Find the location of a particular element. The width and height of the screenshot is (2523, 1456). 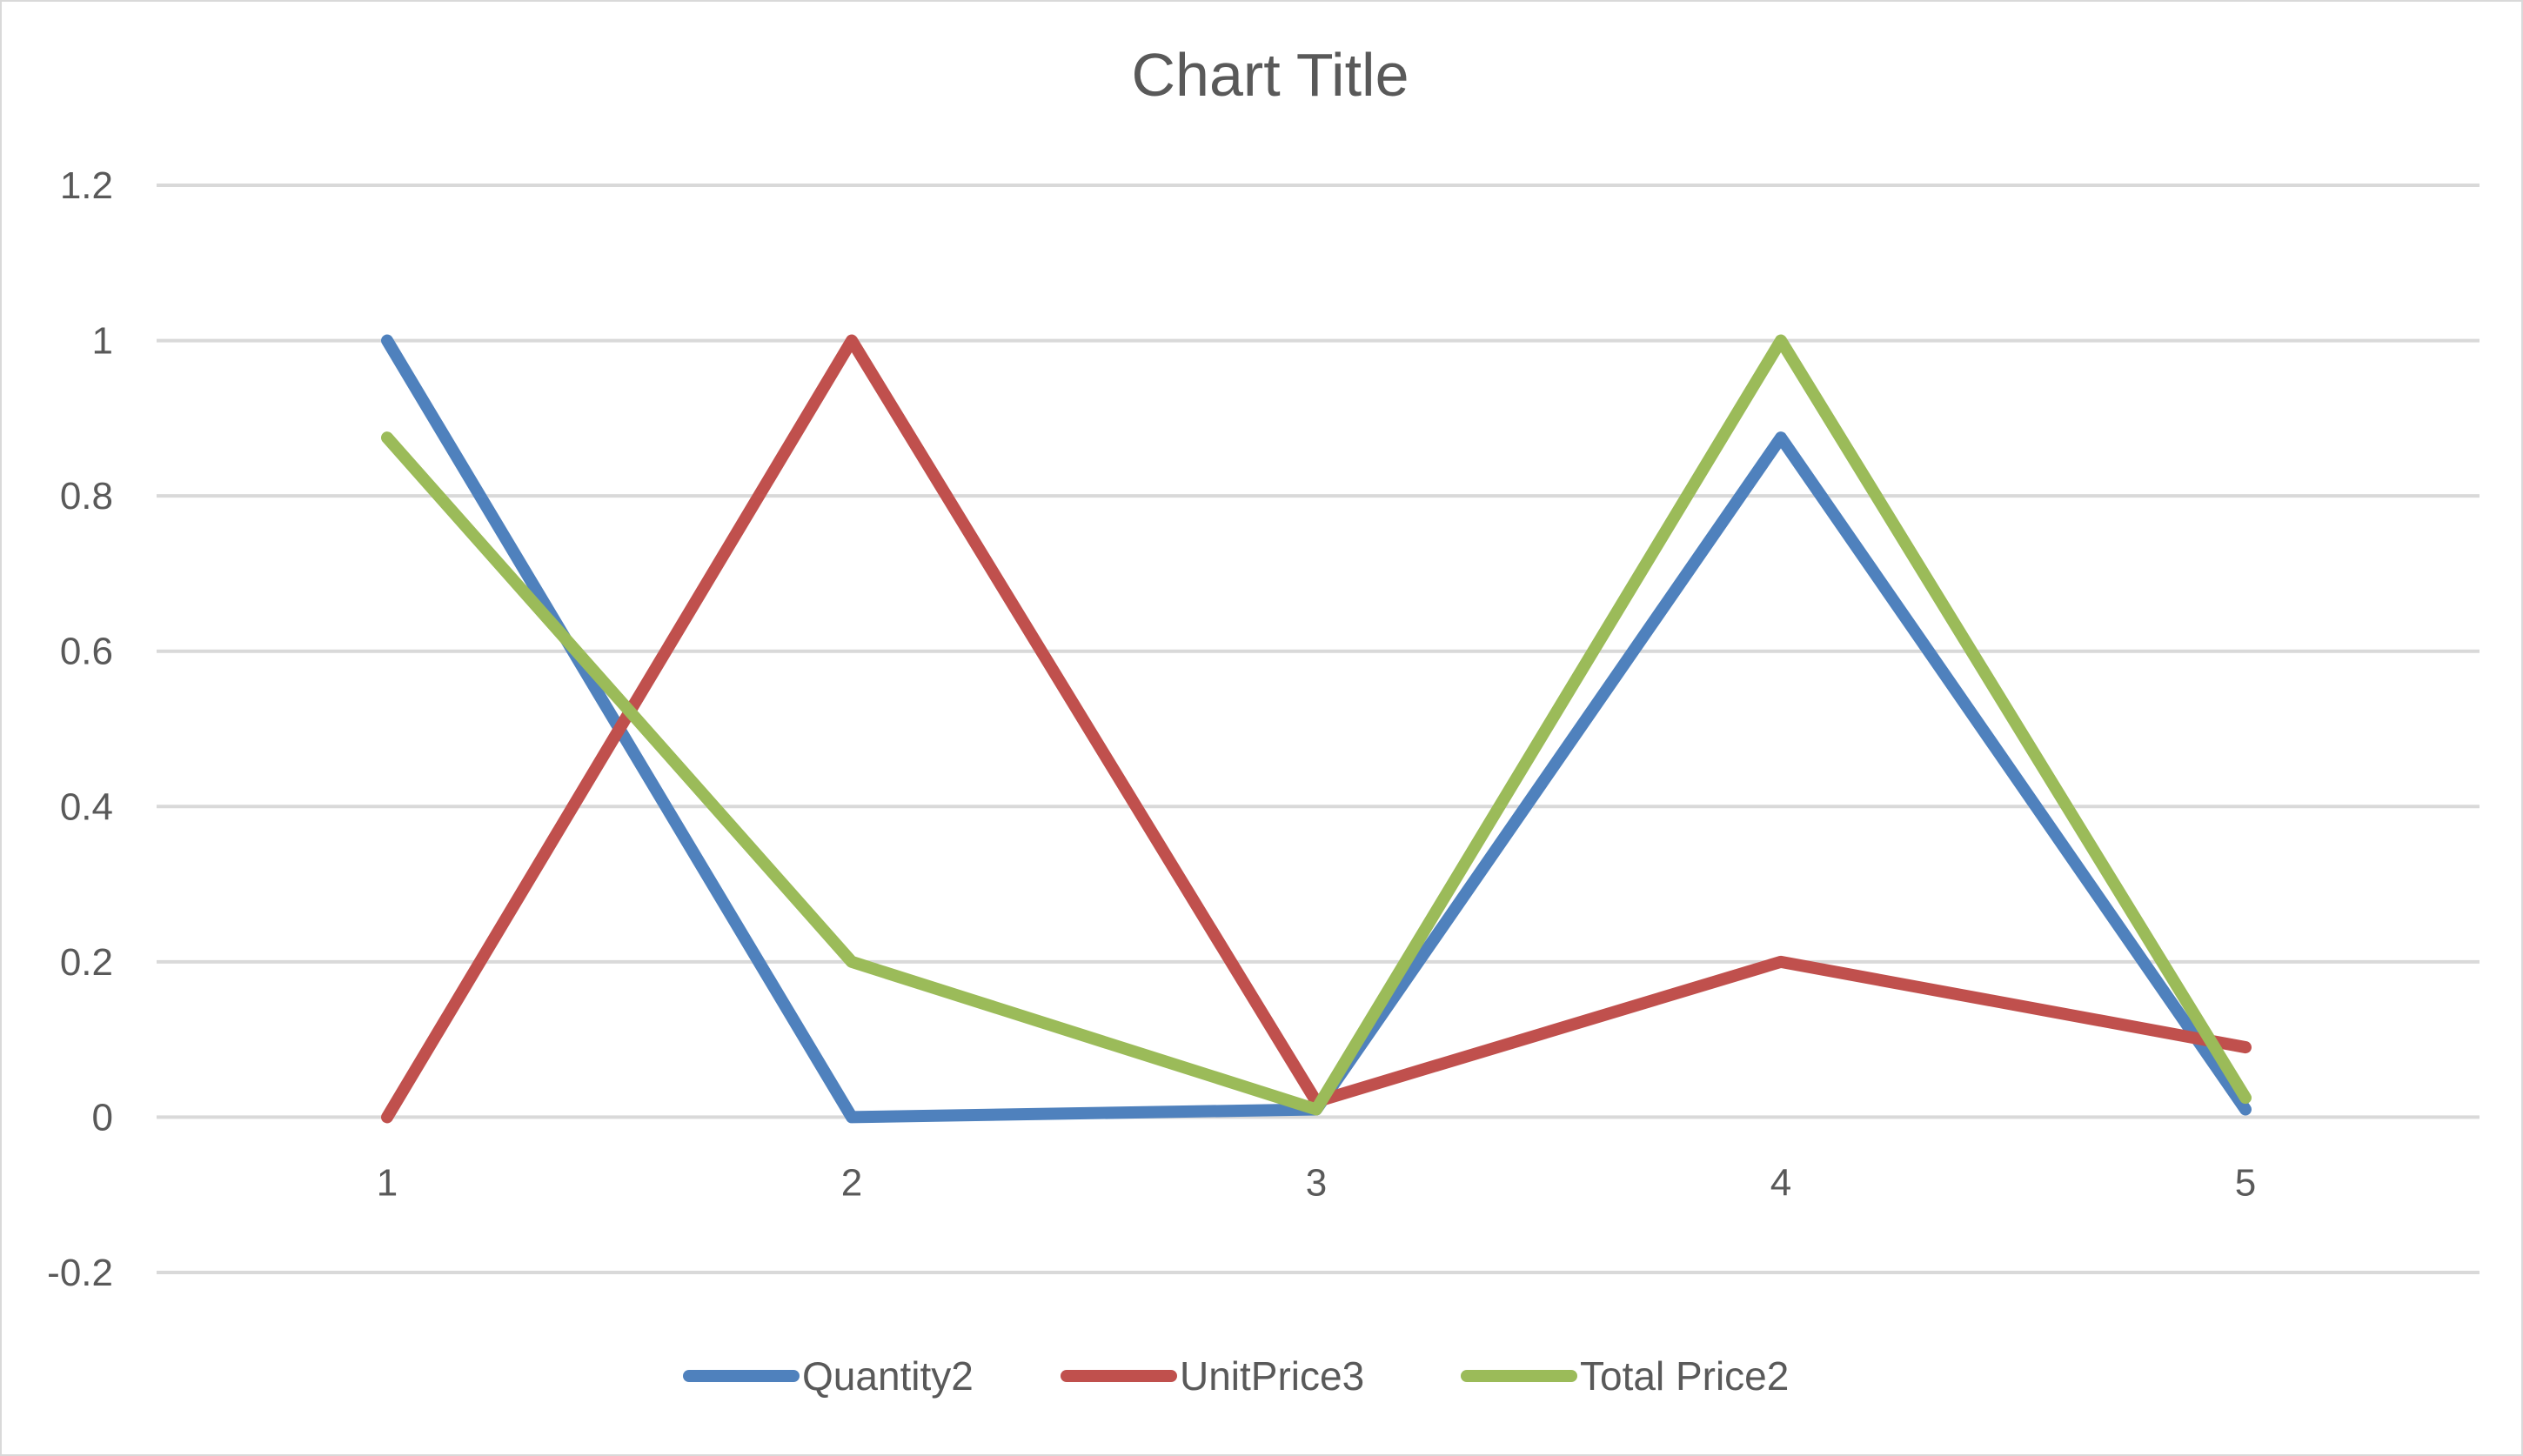

y-axis-tick-labels: -0.2 0 0.2 0.4 0.6 0.8 1 1.2 is located at coordinates (80, 729).